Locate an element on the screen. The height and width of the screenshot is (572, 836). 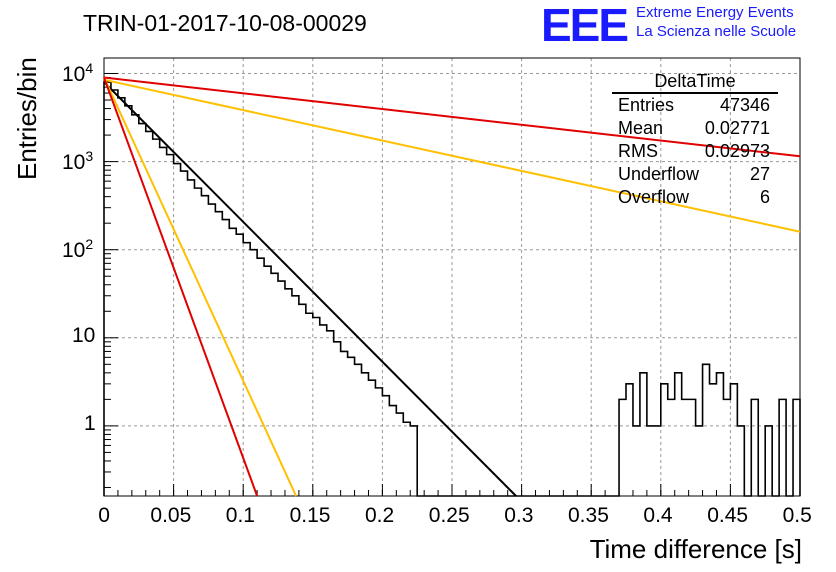
stats-title: DeltaTime is located at coordinates (695, 82).